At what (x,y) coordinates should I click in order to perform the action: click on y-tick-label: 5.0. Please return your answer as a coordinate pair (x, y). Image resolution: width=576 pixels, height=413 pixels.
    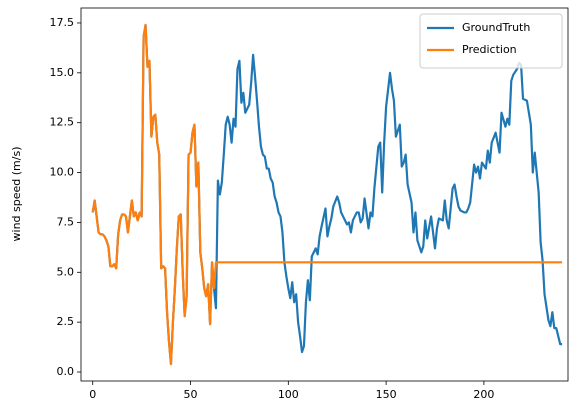
    Looking at the image, I should click on (66, 271).